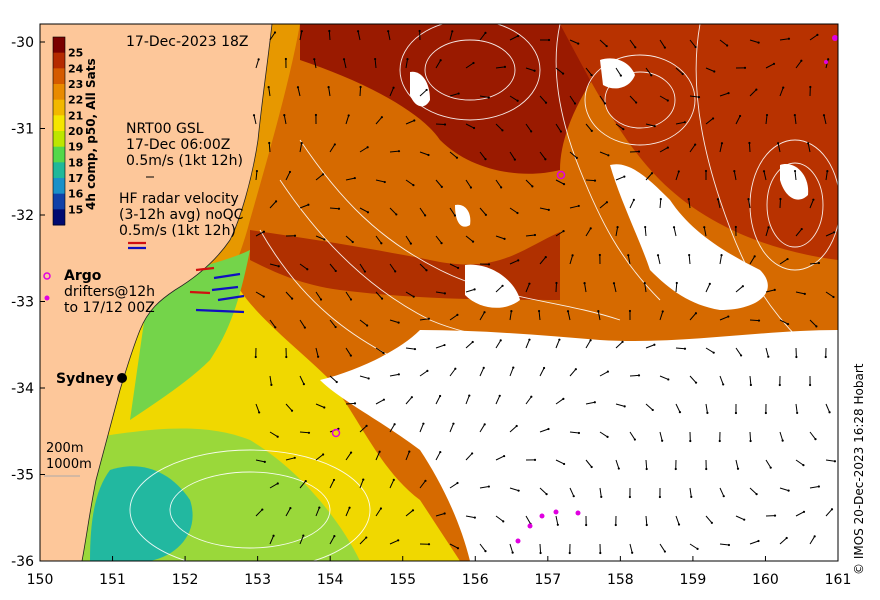 The image size is (880, 600). Describe the element at coordinates (22, 389) in the screenshot. I see `y-tick-label: -34` at that location.